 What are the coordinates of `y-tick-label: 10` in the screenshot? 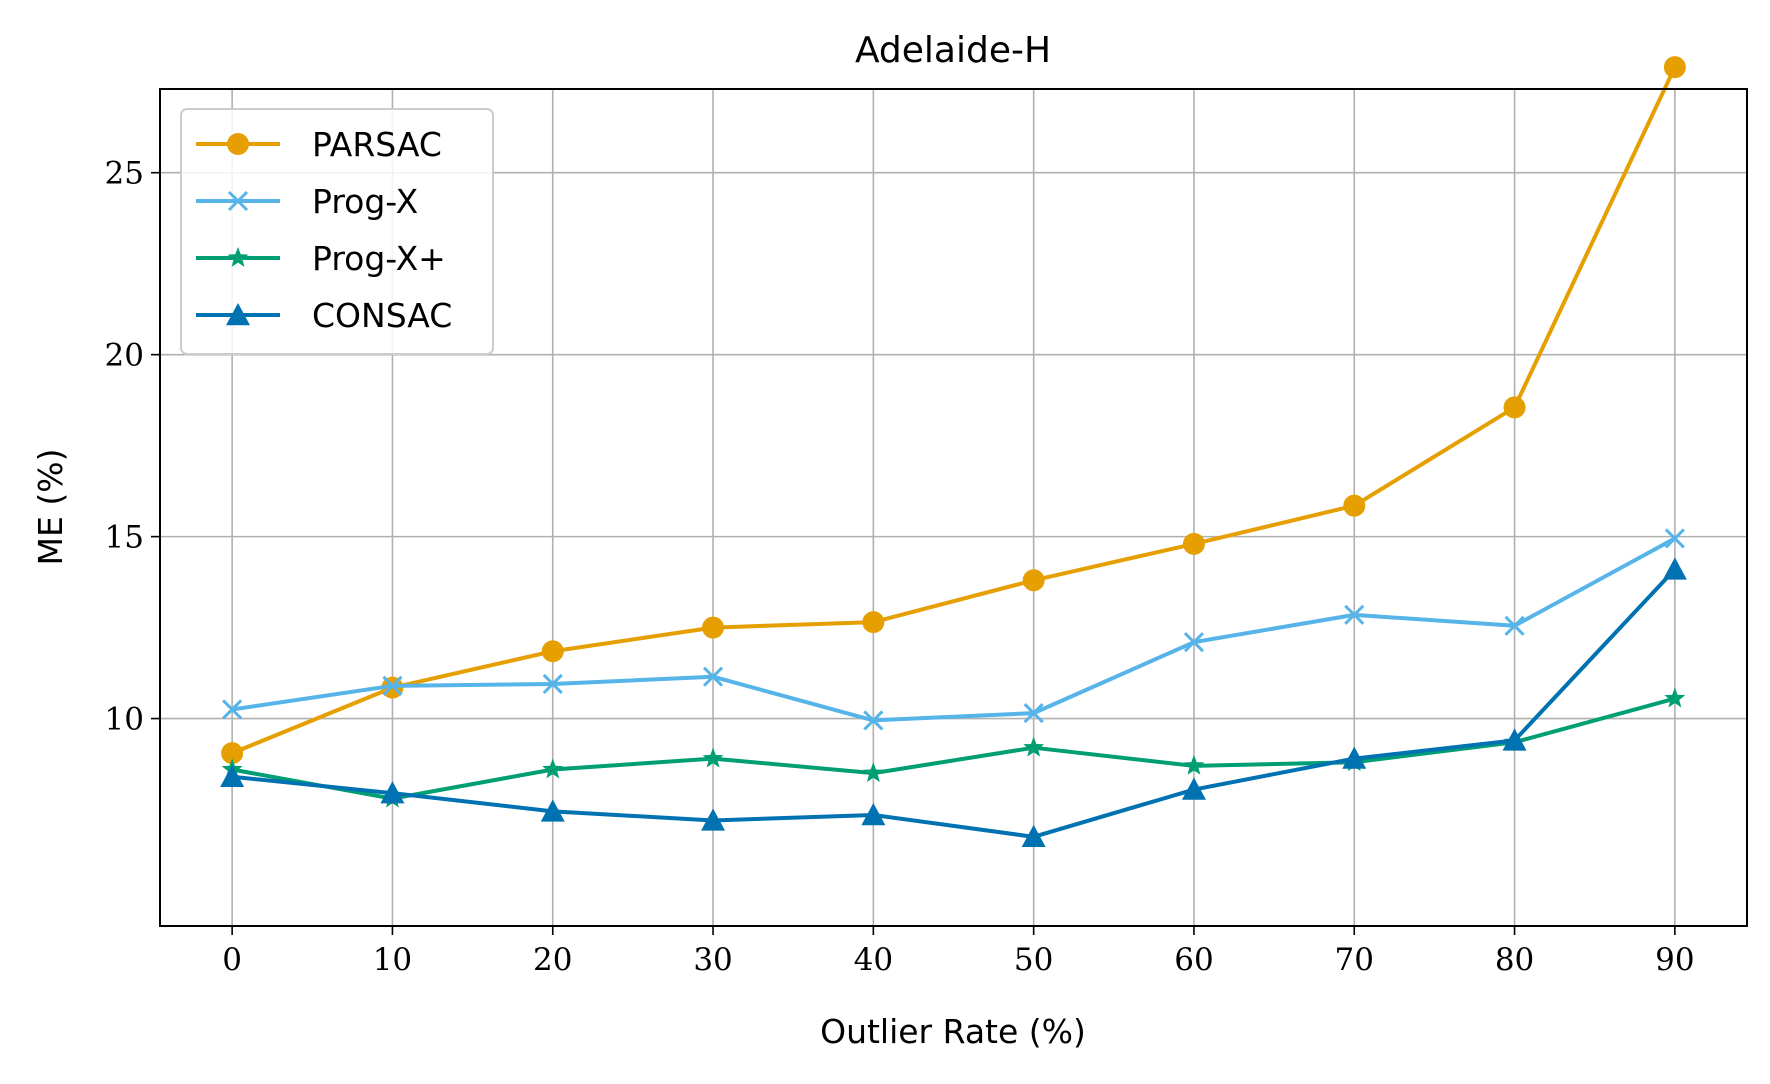 It's located at (124, 720).